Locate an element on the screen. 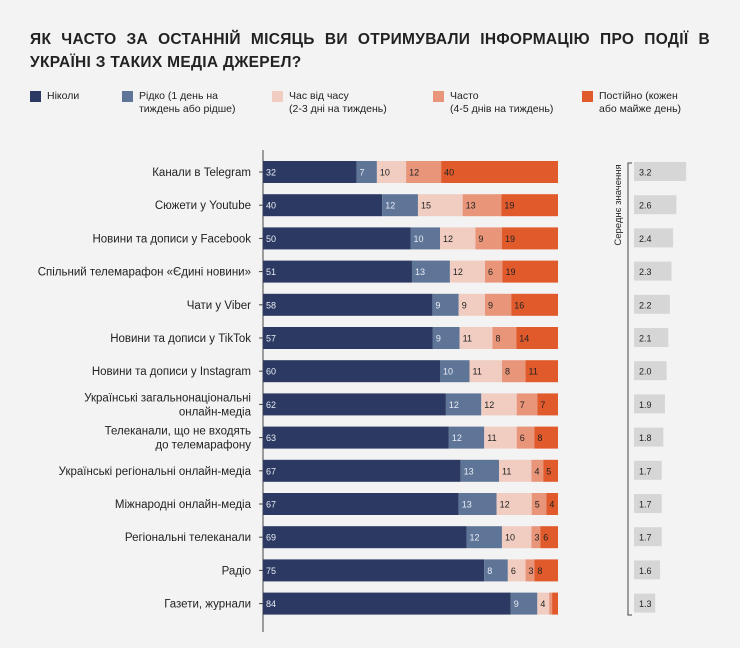 This screenshot has height=648, width=740. category-label: Сюжети у Youtube is located at coordinates (203, 206).